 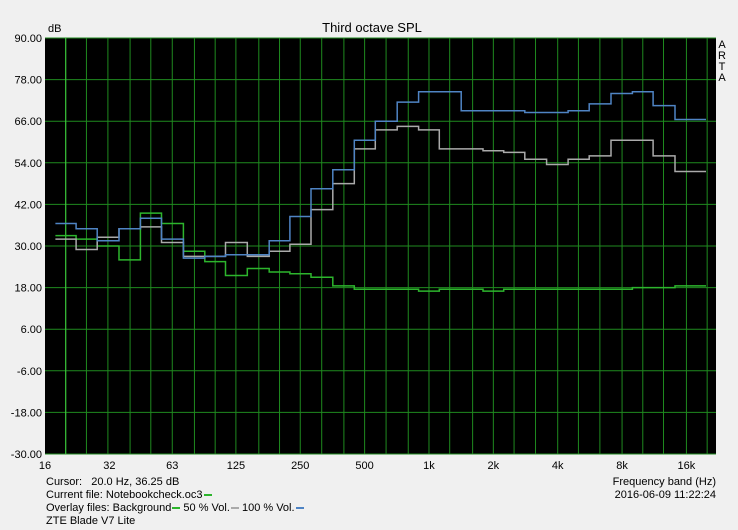 I want to click on x-axis-label: Frequency band (Hz), so click(x=664, y=482).